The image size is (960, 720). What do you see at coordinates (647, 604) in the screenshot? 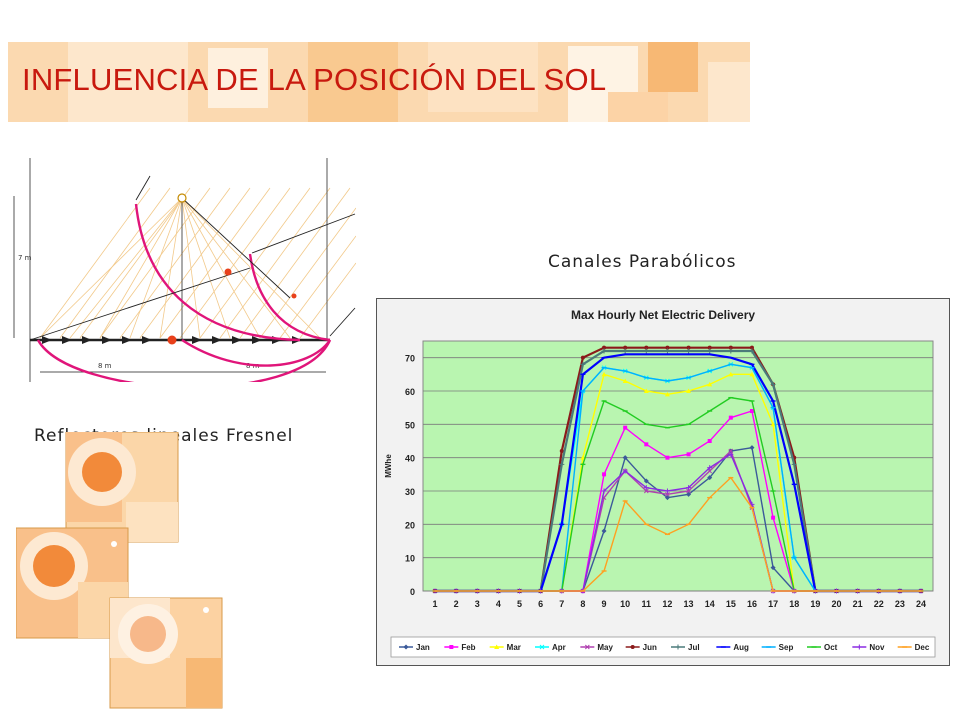
I see `x-tick-label: 11` at bounding box center [647, 604].